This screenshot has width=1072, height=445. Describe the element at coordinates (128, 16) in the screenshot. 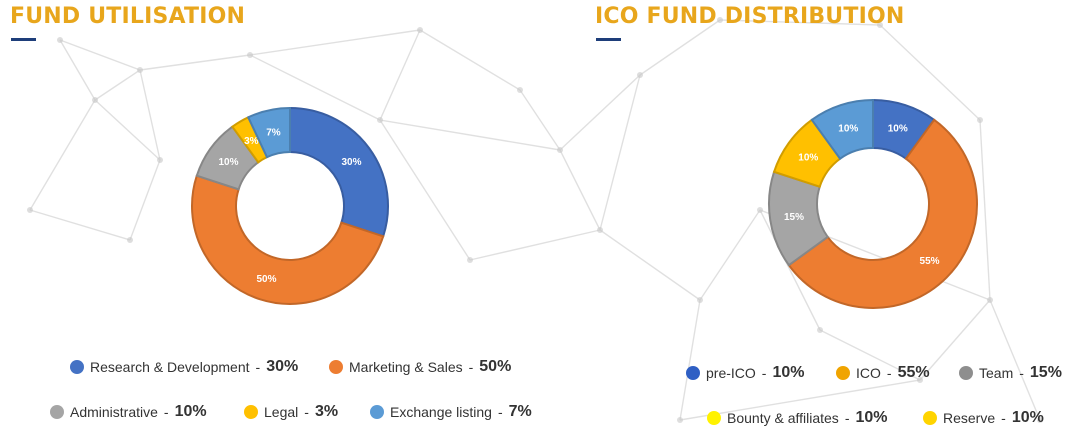

I see `fund-utilisation-title: FUND UTILISATION` at that location.